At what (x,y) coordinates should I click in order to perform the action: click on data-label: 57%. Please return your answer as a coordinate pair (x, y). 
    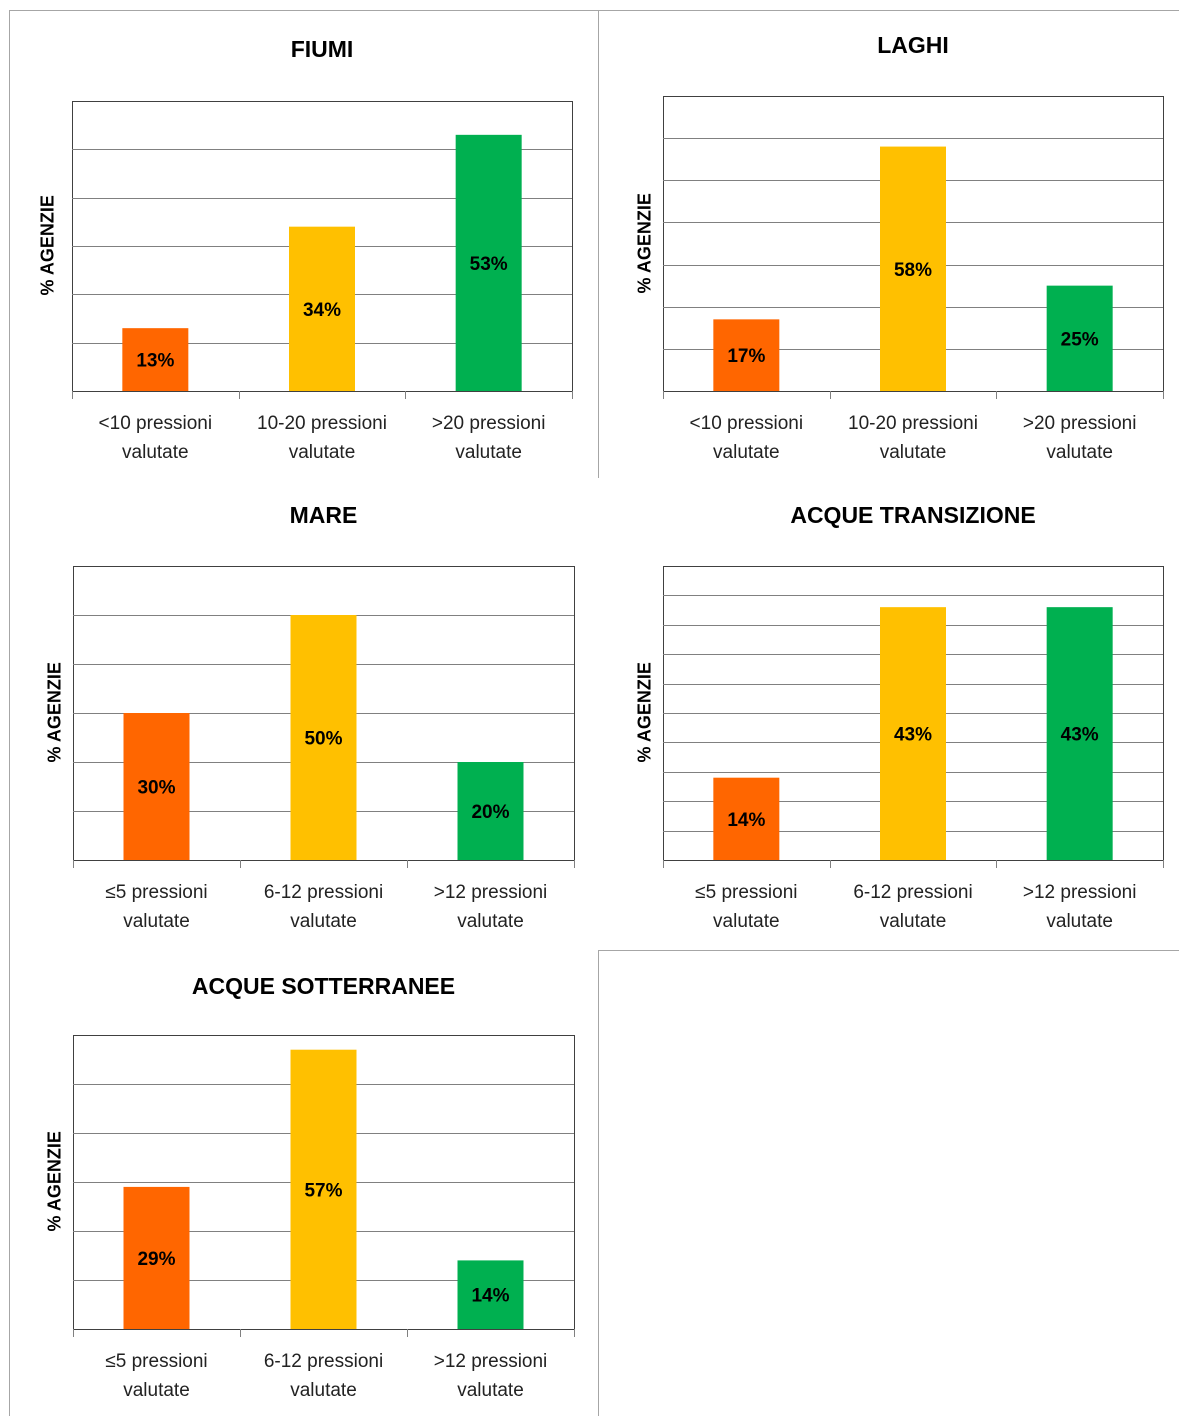
    Looking at the image, I should click on (323, 1190).